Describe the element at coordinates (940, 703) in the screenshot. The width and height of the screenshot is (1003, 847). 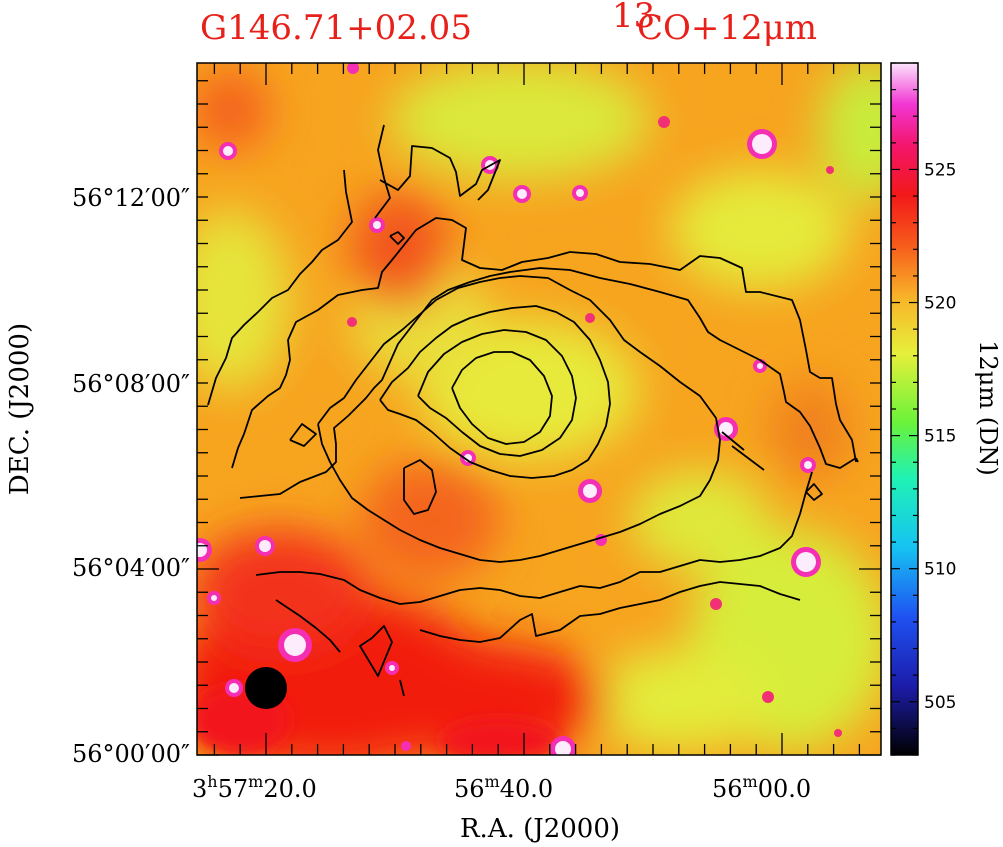
I see `colorbar-tick-label: 505` at that location.